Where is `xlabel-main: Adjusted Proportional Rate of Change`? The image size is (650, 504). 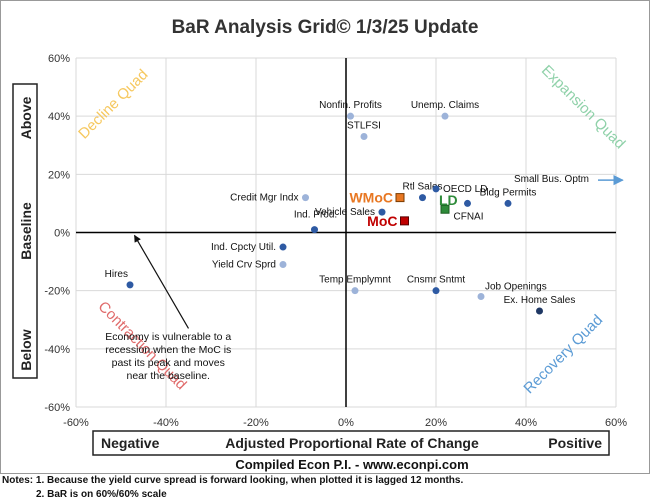
xlabel-main: Adjusted Proportional Rate of Change is located at coordinates (352, 443).